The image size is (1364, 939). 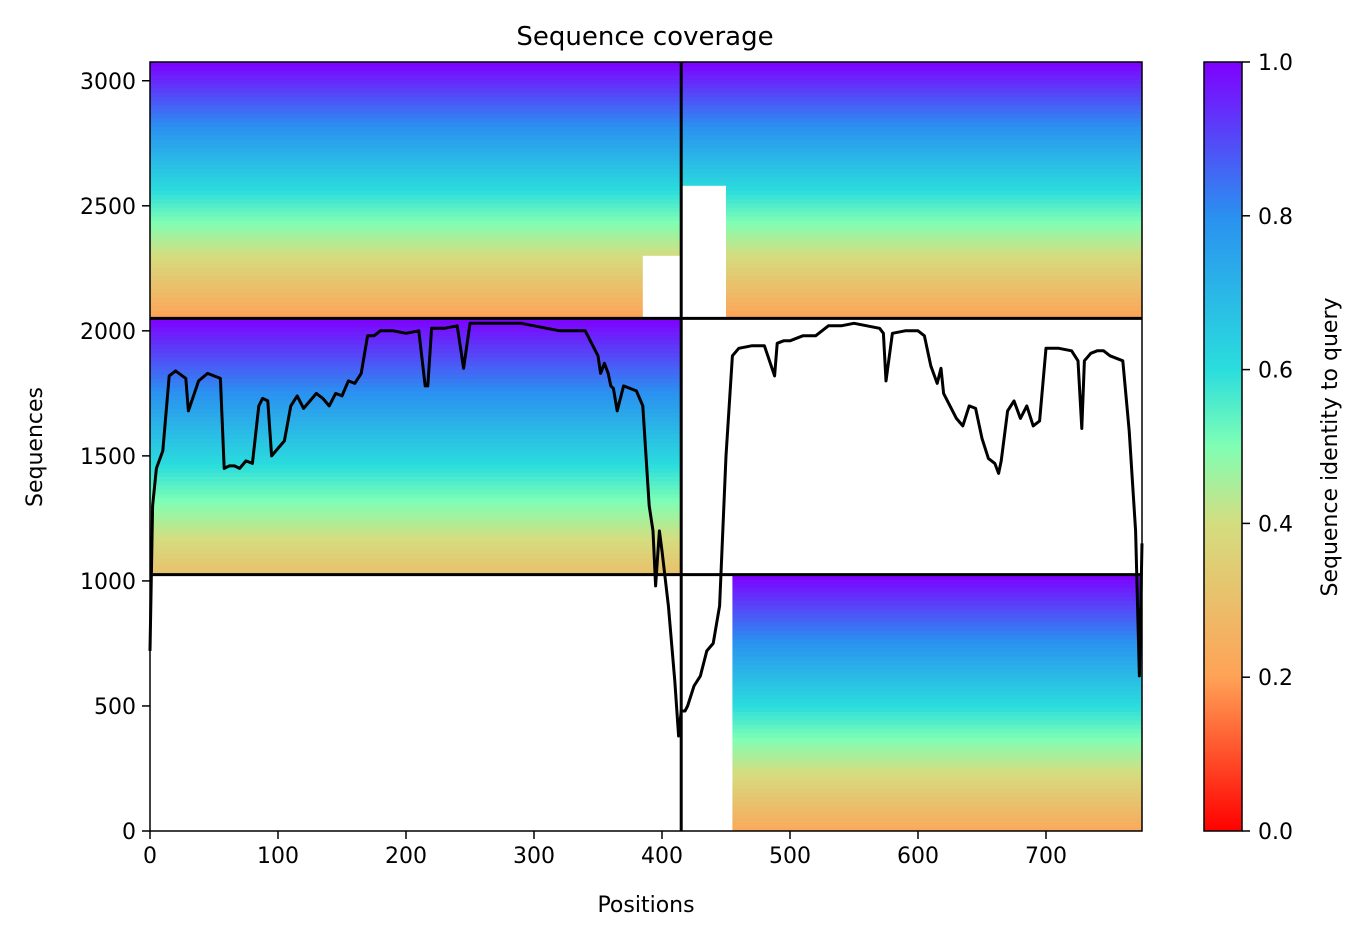 I want to click on colorbar-label: Sequence identity to query, so click(x=1330, y=446).